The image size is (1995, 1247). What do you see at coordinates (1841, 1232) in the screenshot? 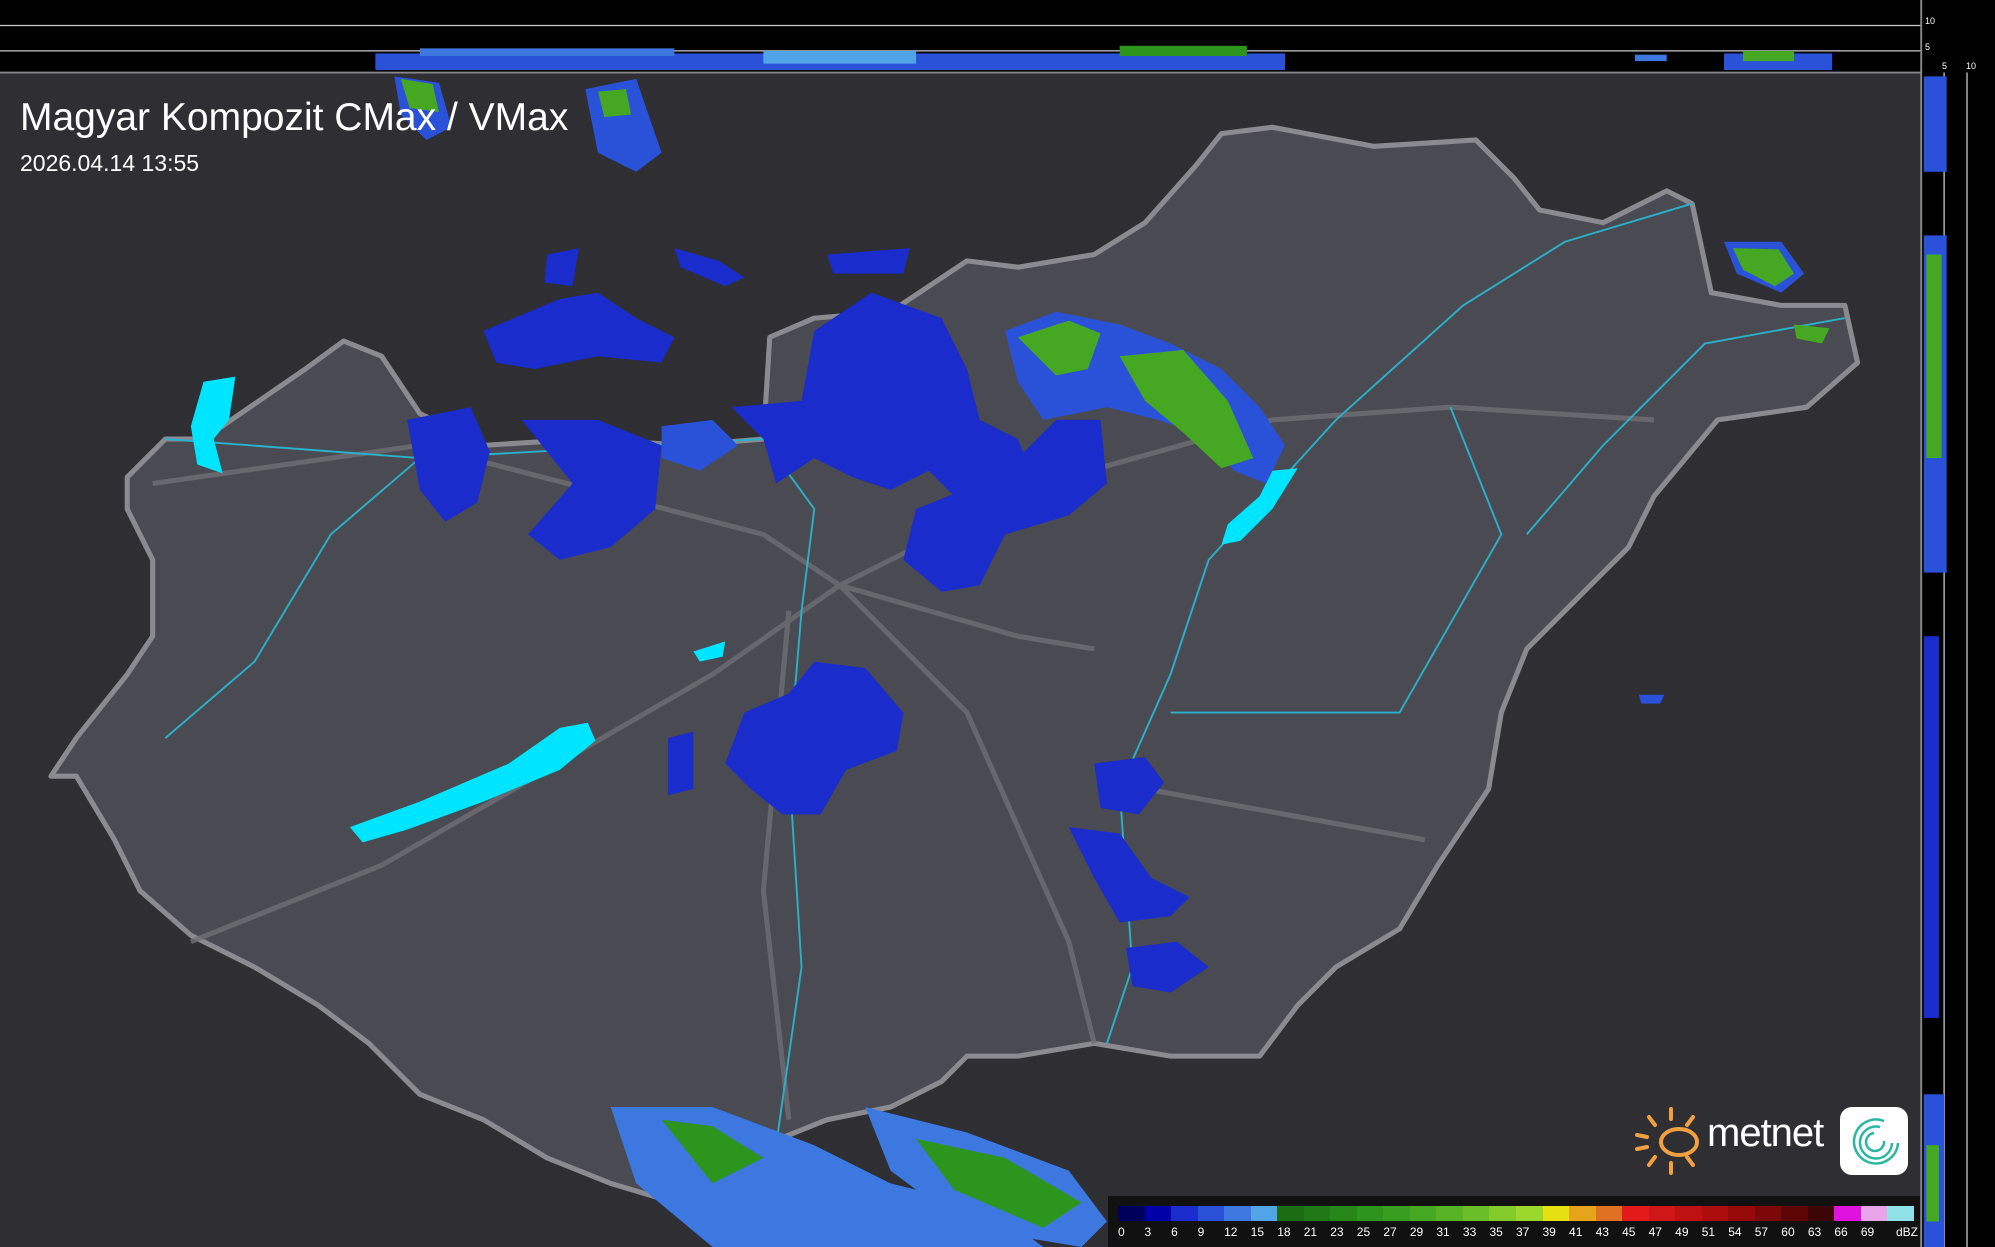
I see `legend-label: 66` at bounding box center [1841, 1232].